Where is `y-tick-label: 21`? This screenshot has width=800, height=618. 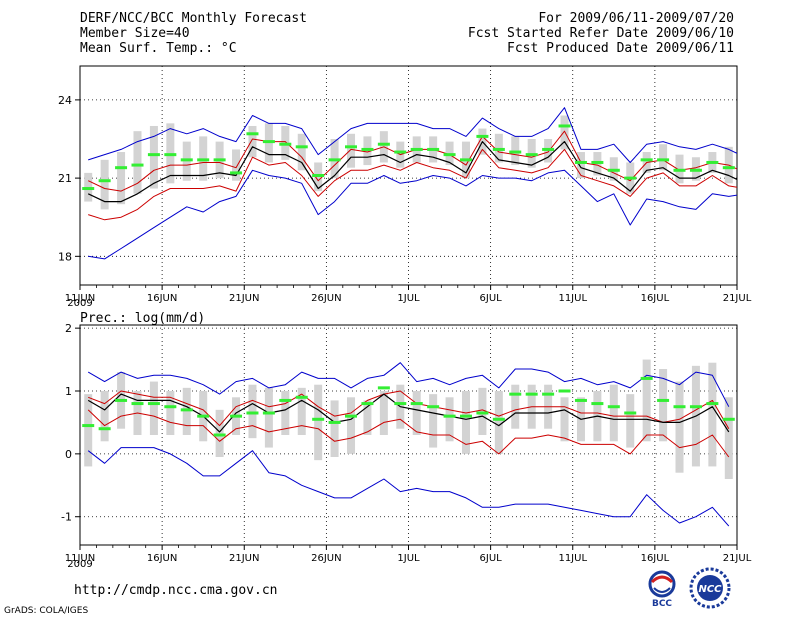
y-tick-label: 21 is located at coordinates (65, 178).